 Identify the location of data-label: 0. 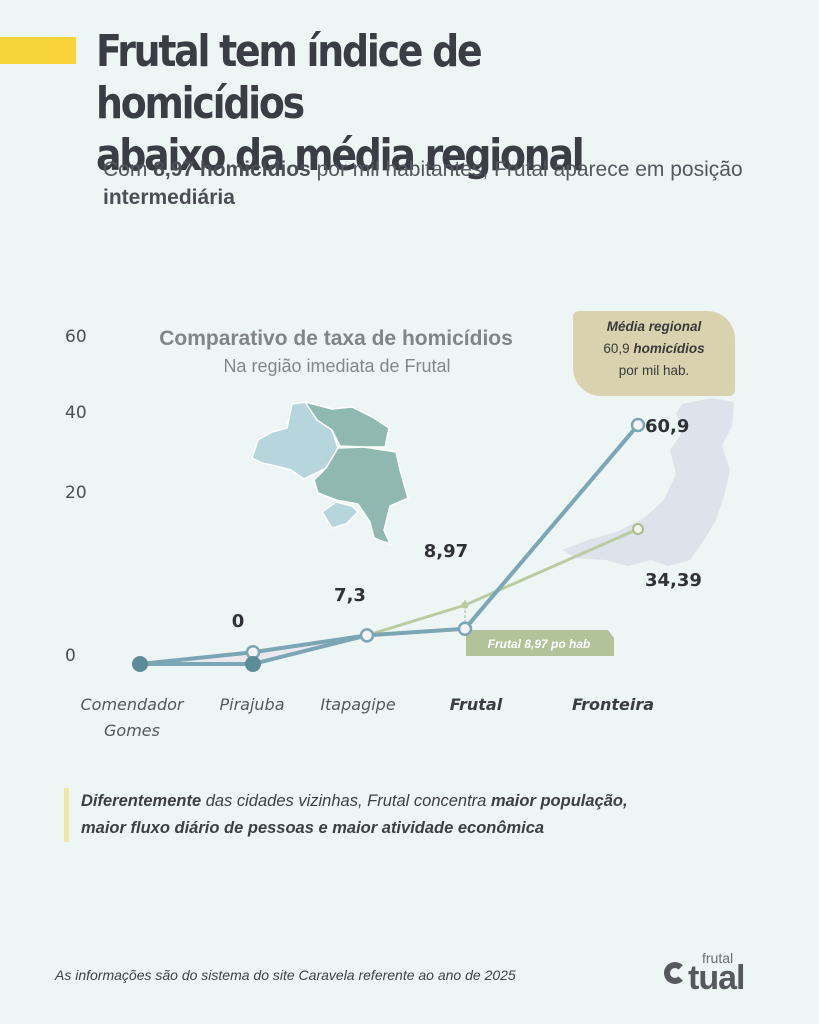
(238, 621).